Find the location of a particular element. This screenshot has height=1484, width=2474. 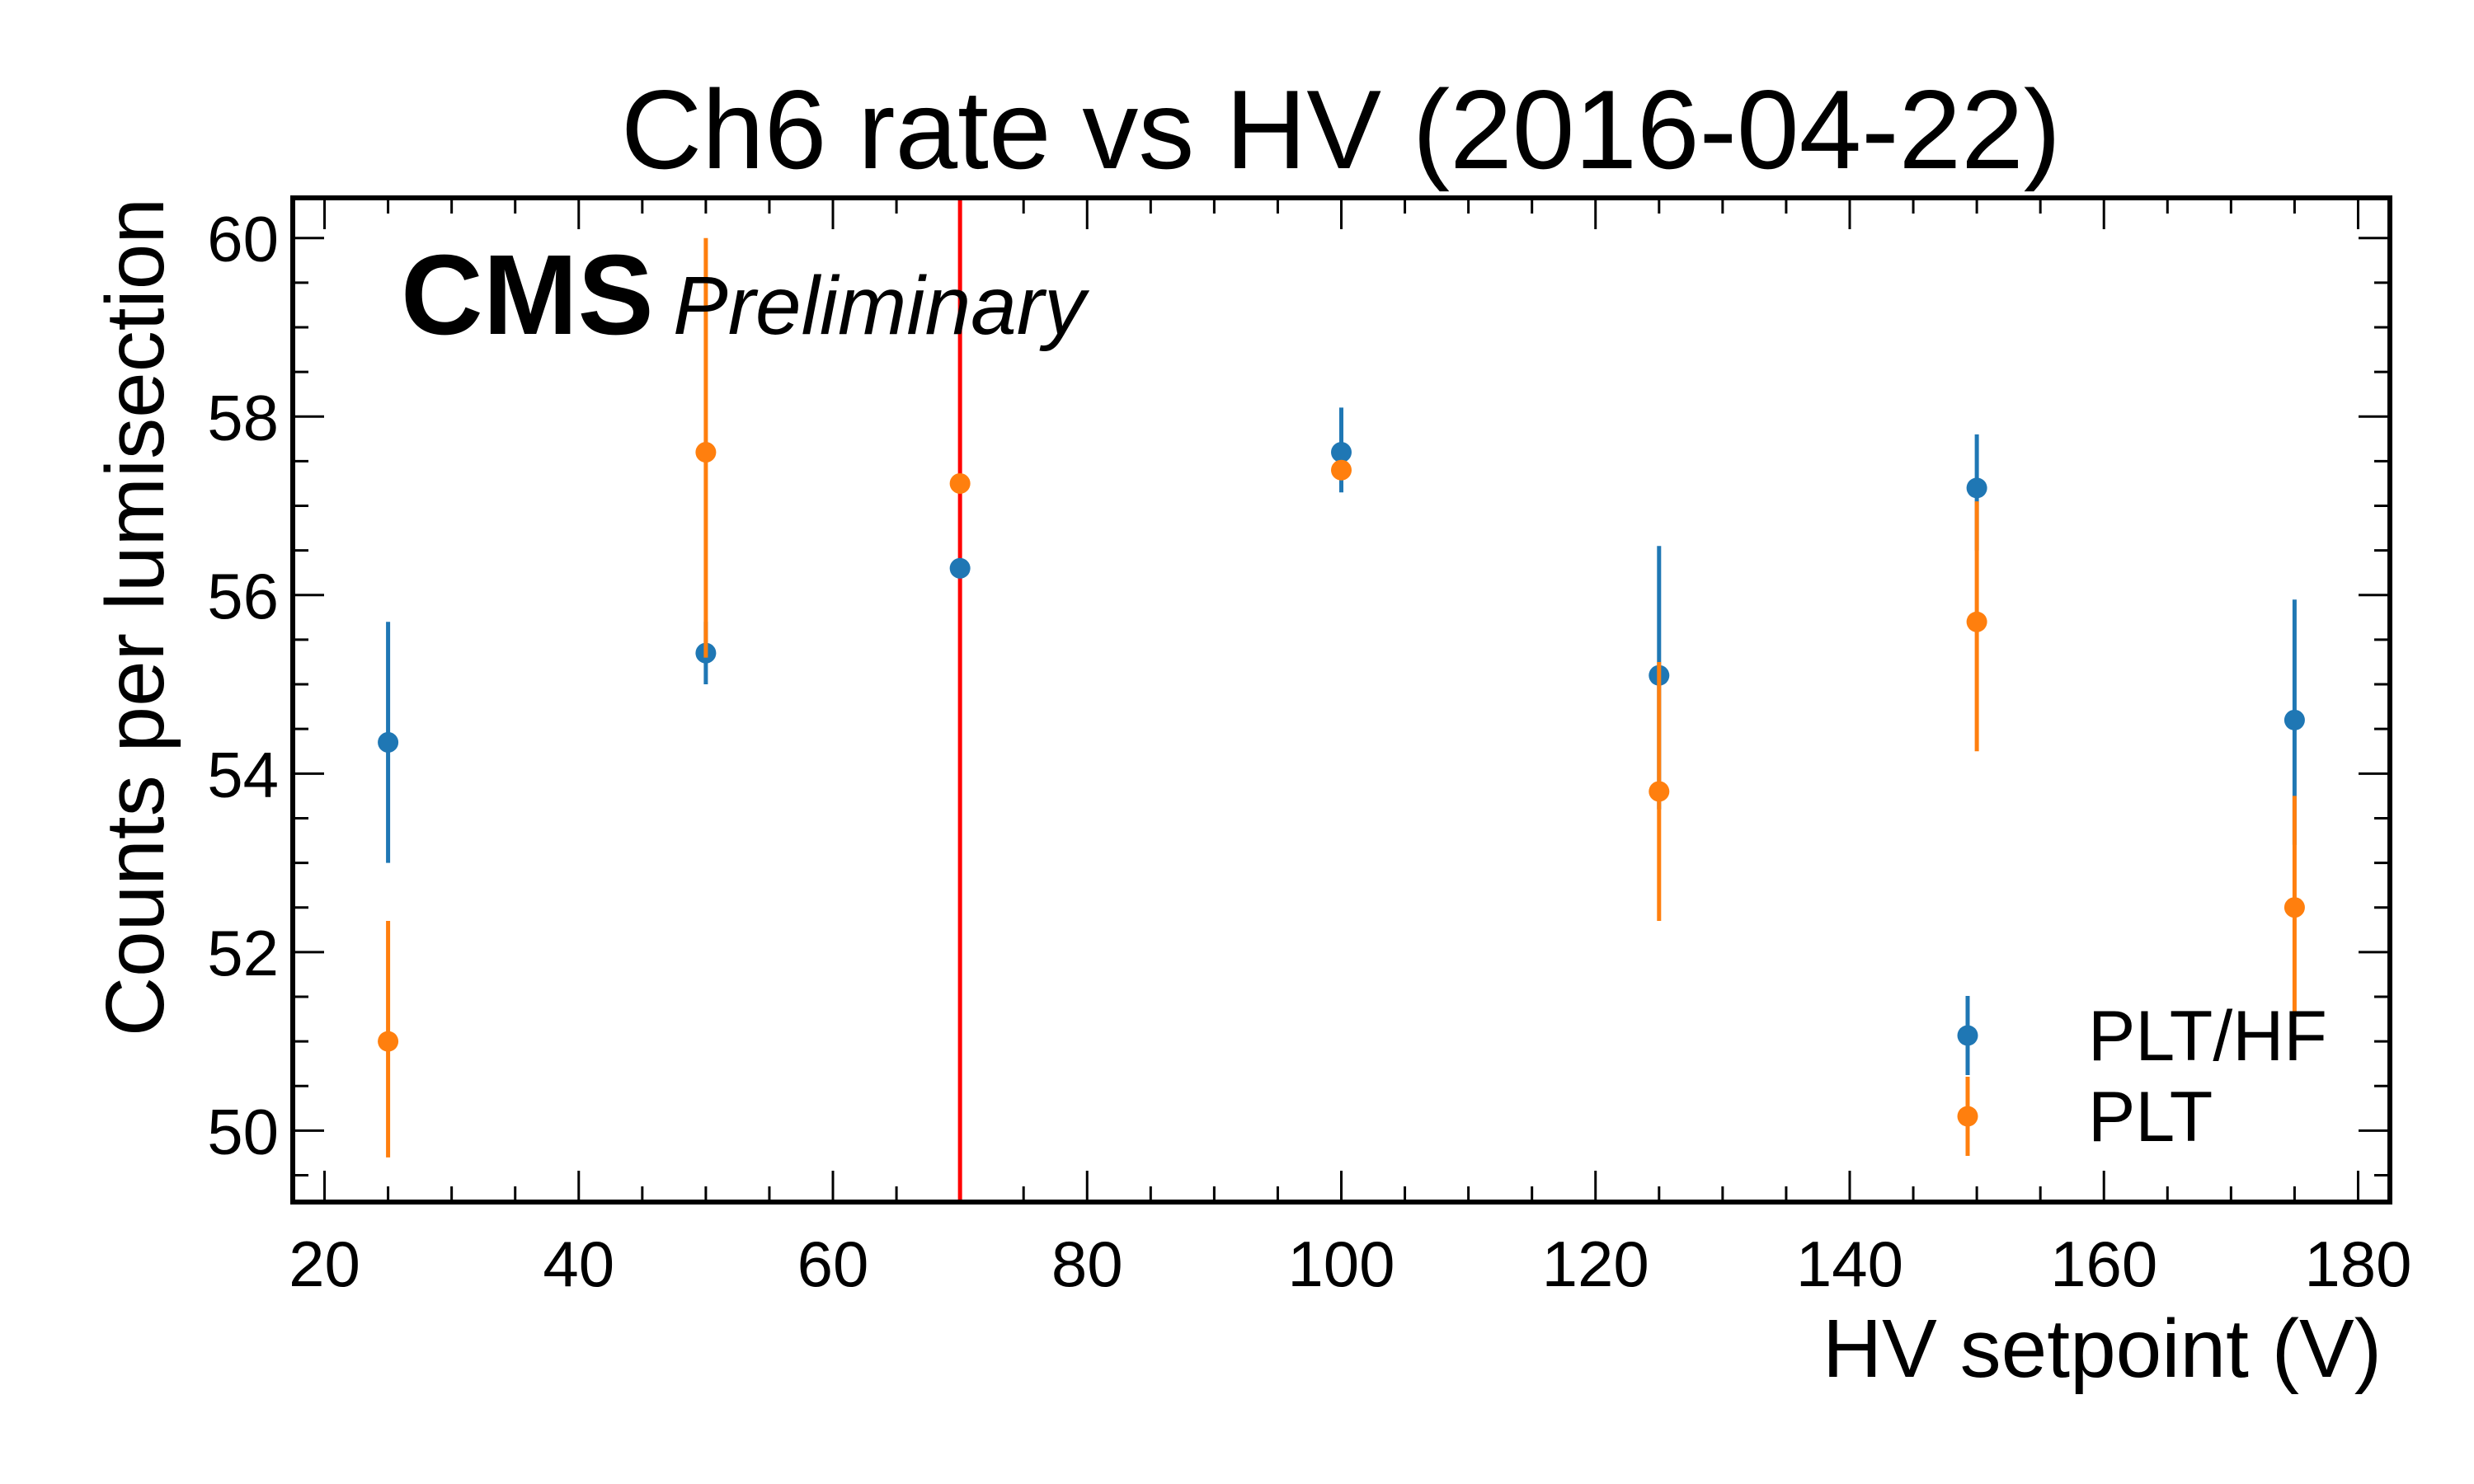

y-tick-label: 50 is located at coordinates (243, 1131).